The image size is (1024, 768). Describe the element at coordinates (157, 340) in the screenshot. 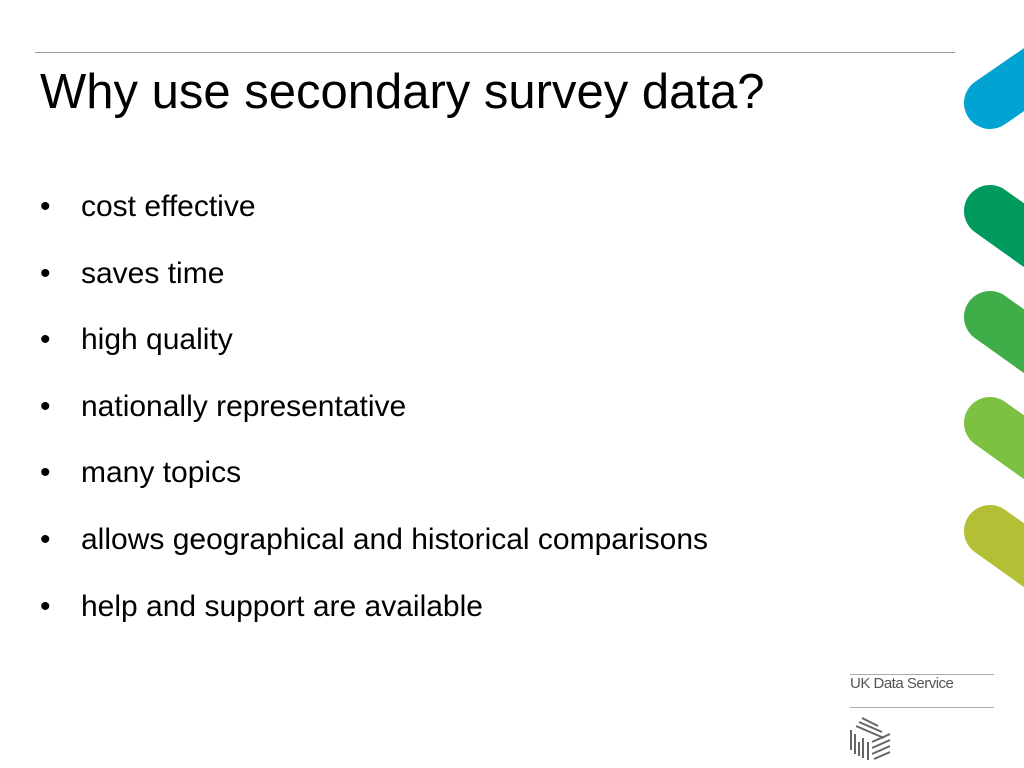

I see `bullet-text: high quality` at that location.